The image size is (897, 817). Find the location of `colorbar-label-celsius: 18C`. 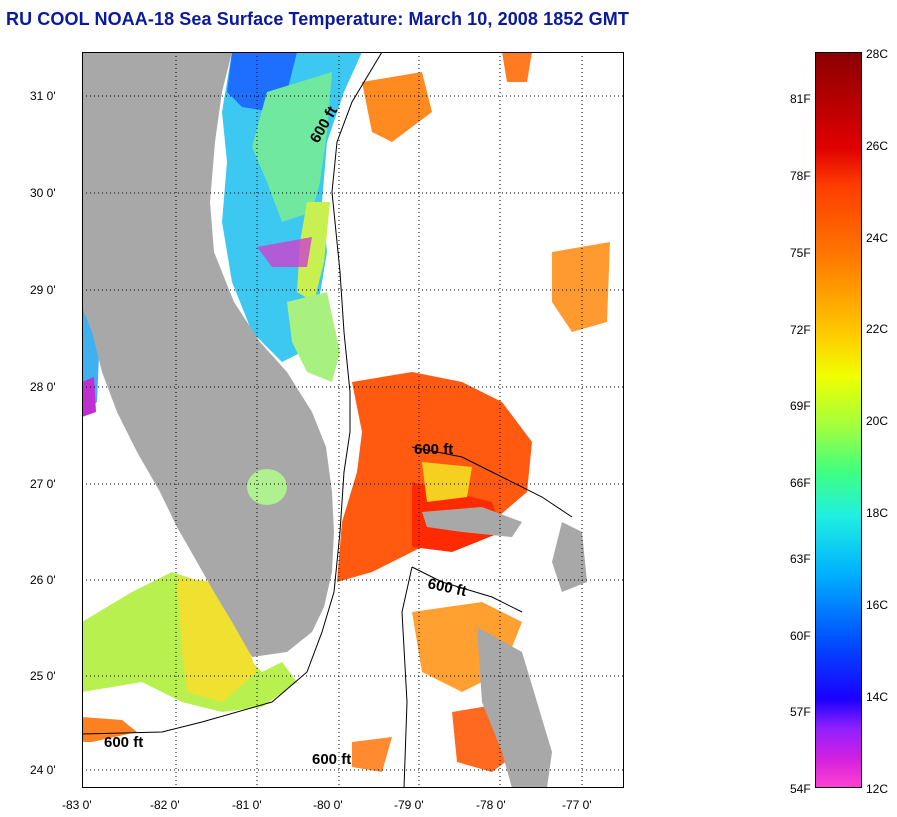

colorbar-label-celsius: 18C is located at coordinates (877, 513).